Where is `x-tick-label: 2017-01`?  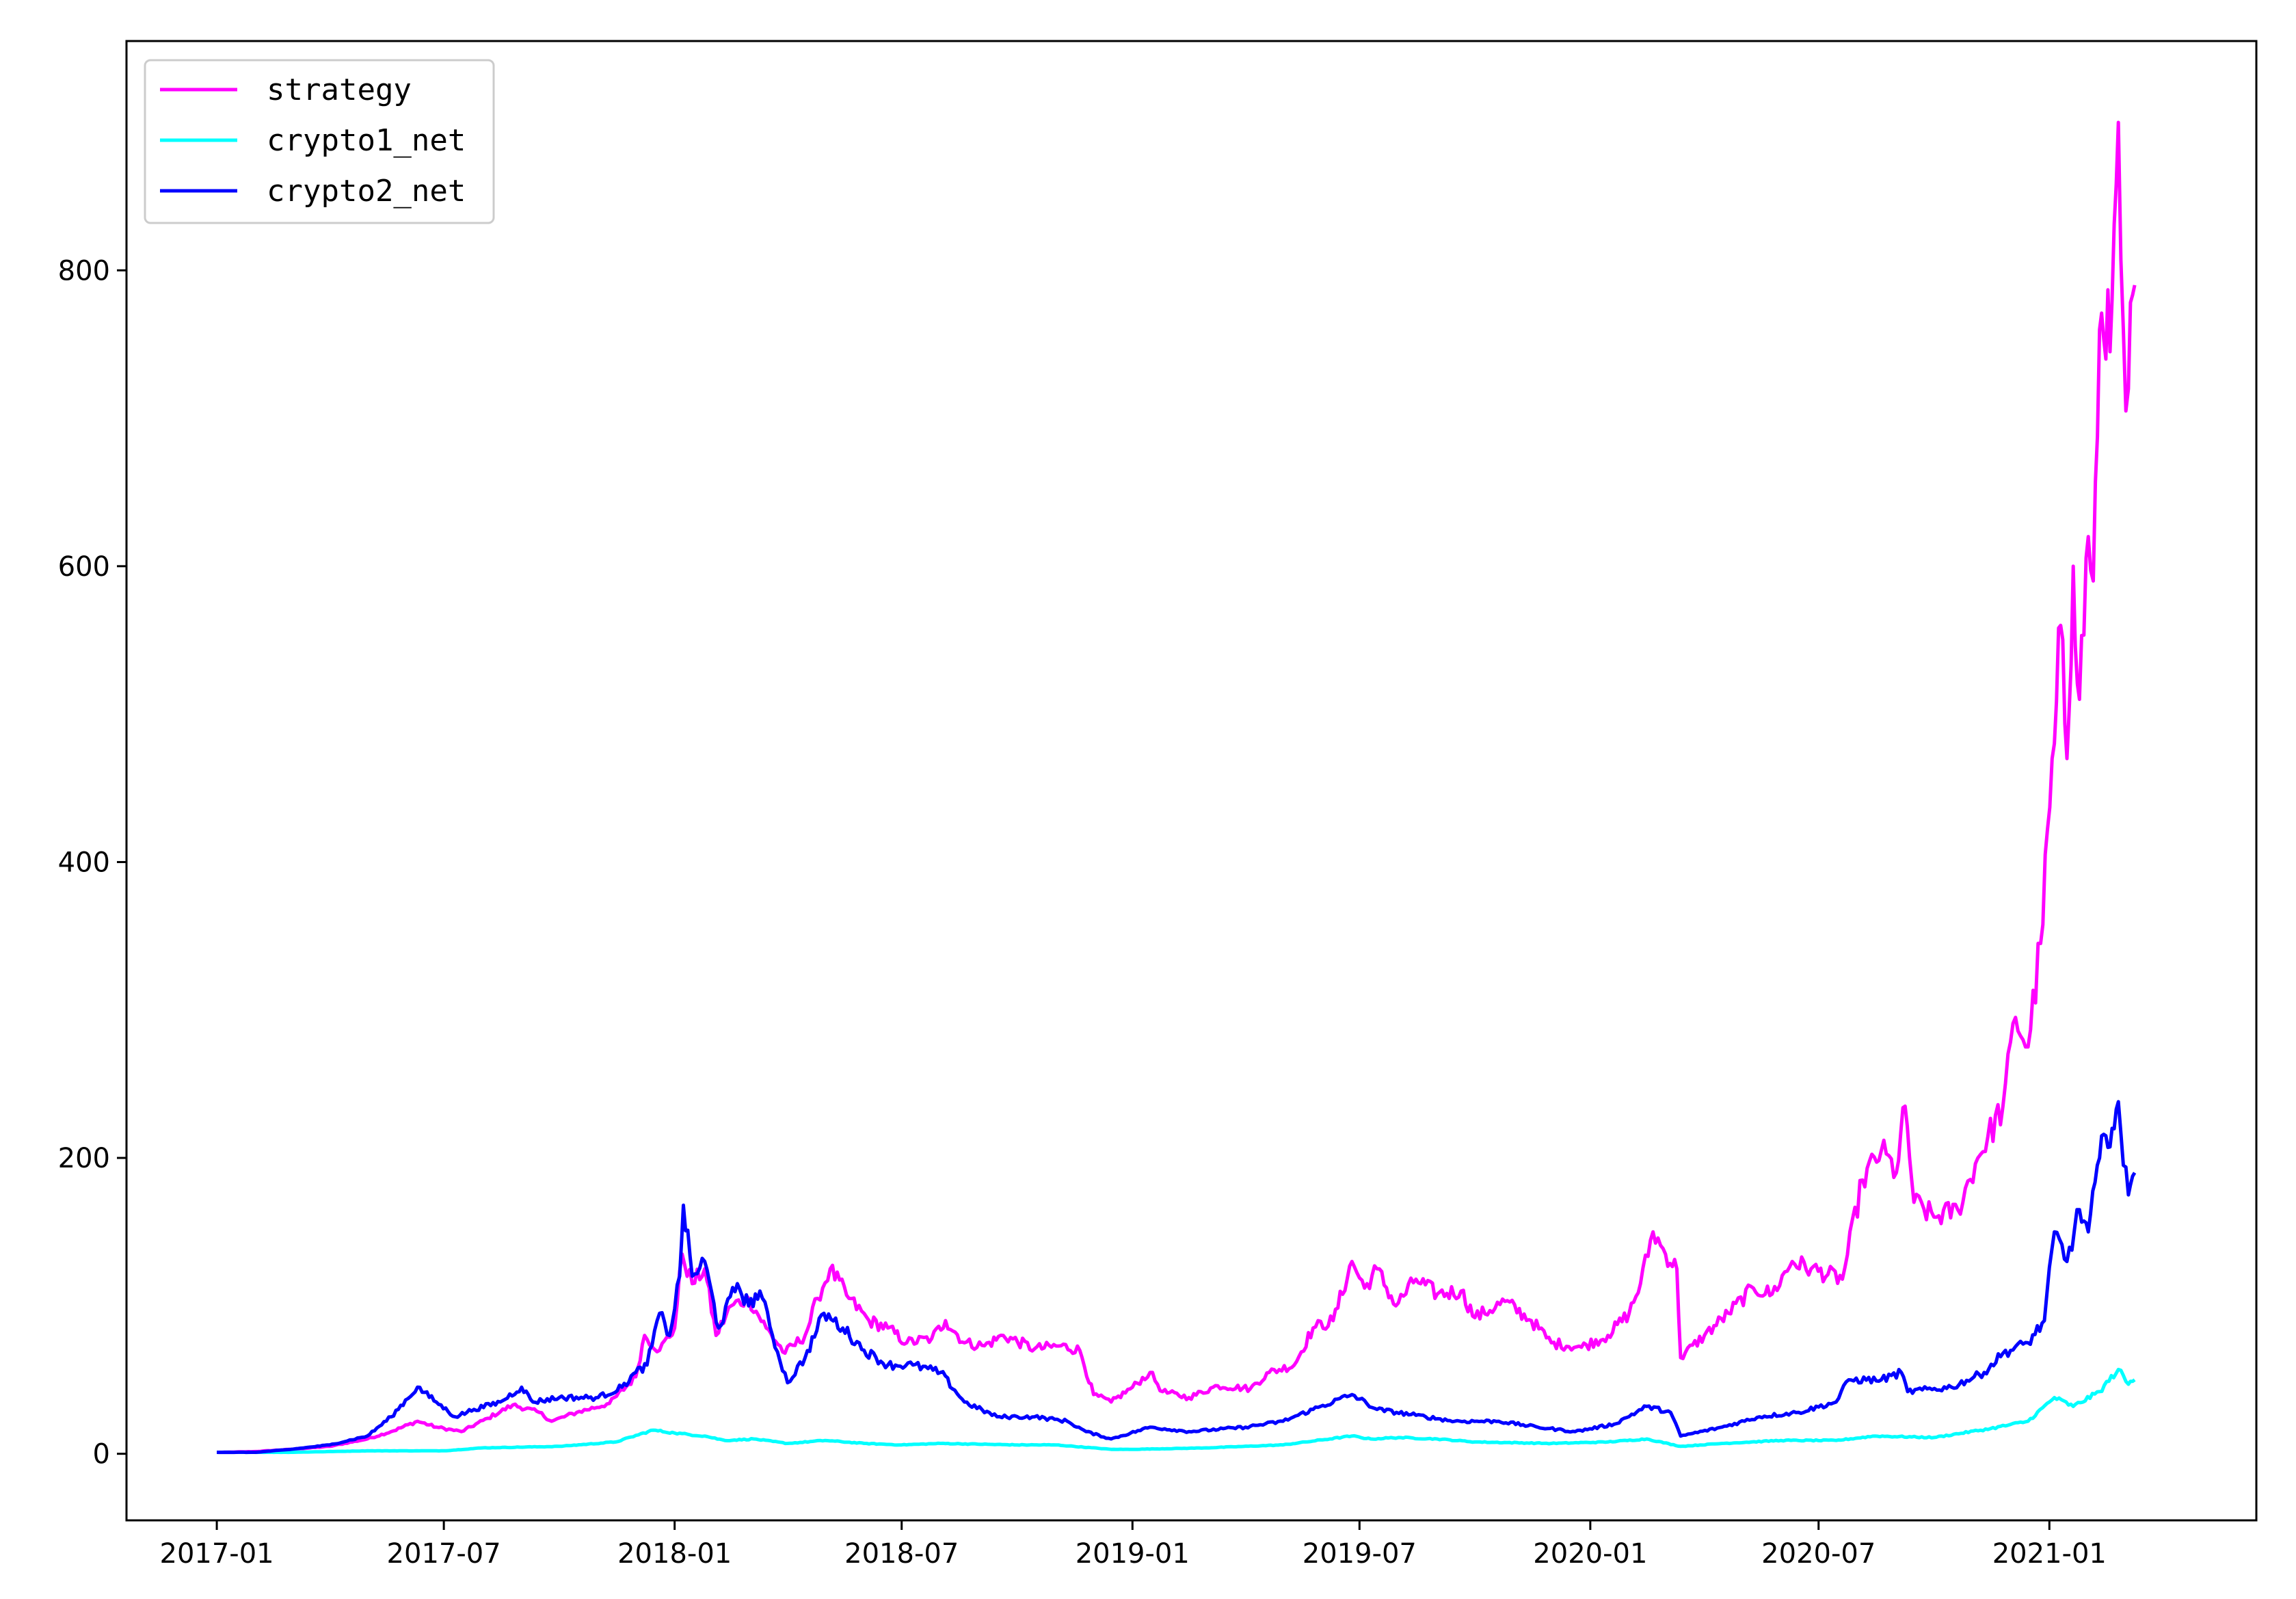 x-tick-label: 2017-01 is located at coordinates (217, 1554).